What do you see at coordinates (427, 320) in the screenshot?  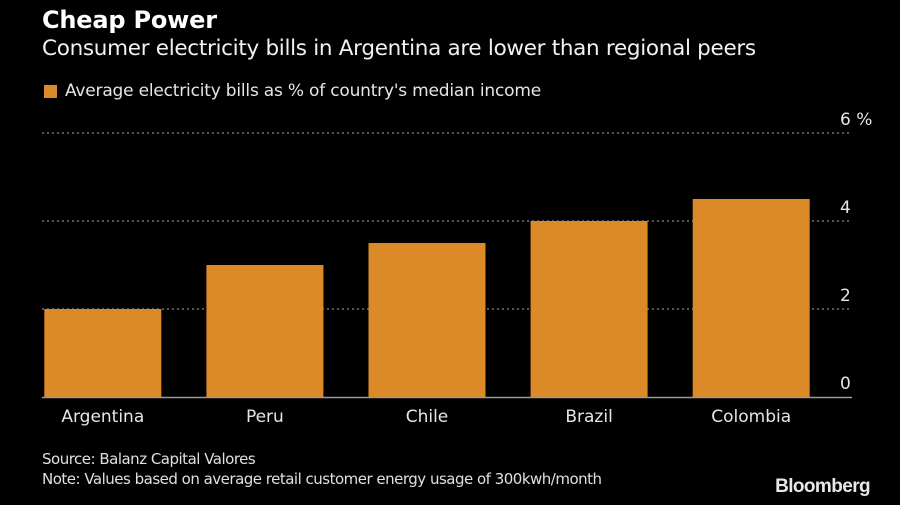 I see `bar-chile` at bounding box center [427, 320].